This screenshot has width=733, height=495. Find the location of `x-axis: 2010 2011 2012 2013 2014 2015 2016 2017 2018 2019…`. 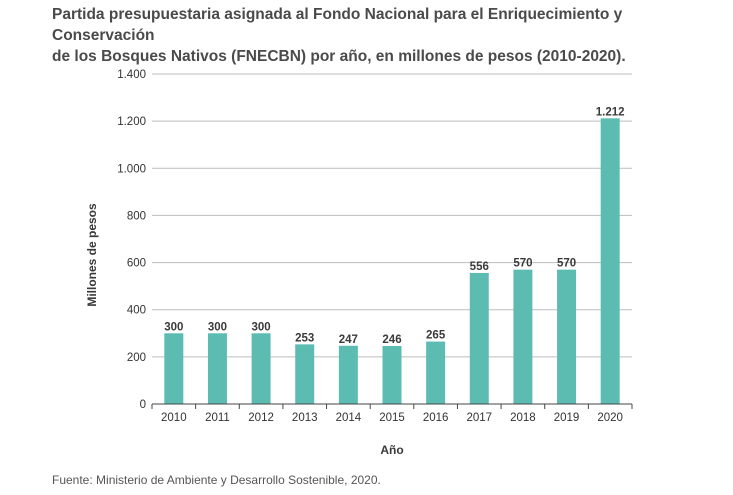

x-axis: 2010 2011 2012 2013 2014 2015 2016 2017 2018 2019… is located at coordinates (392, 413).